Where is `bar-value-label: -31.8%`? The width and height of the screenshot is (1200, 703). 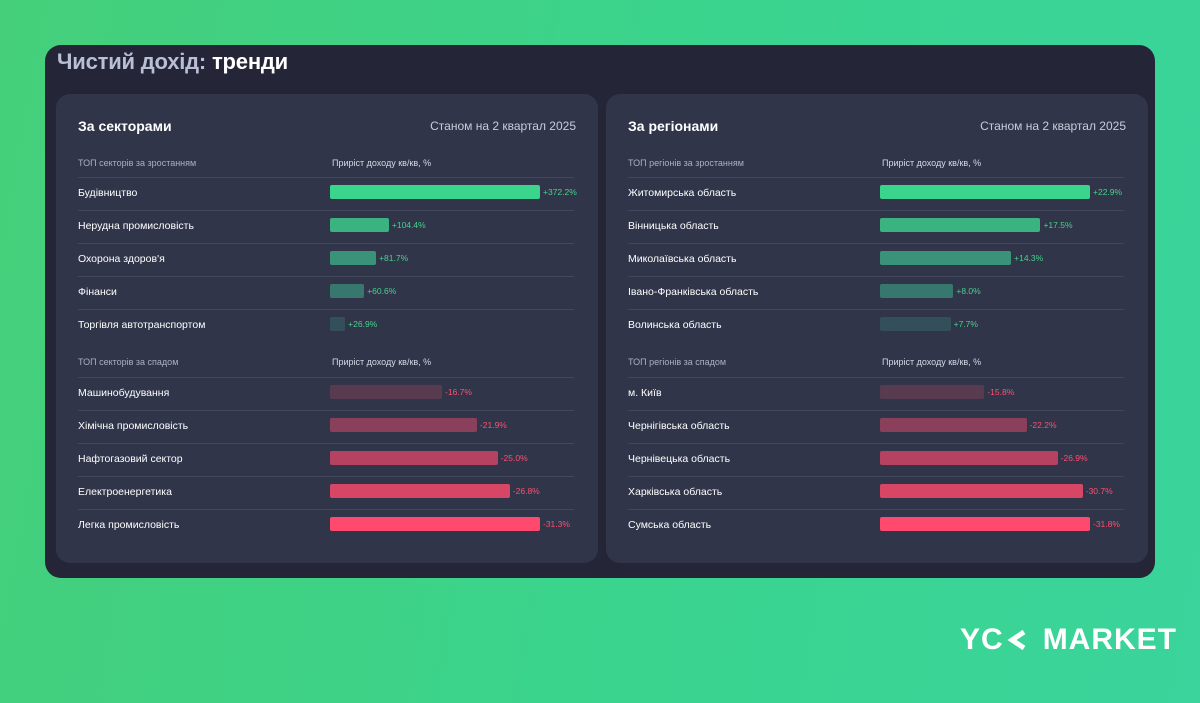
bar-value-label: -31.8% is located at coordinates (1106, 524).